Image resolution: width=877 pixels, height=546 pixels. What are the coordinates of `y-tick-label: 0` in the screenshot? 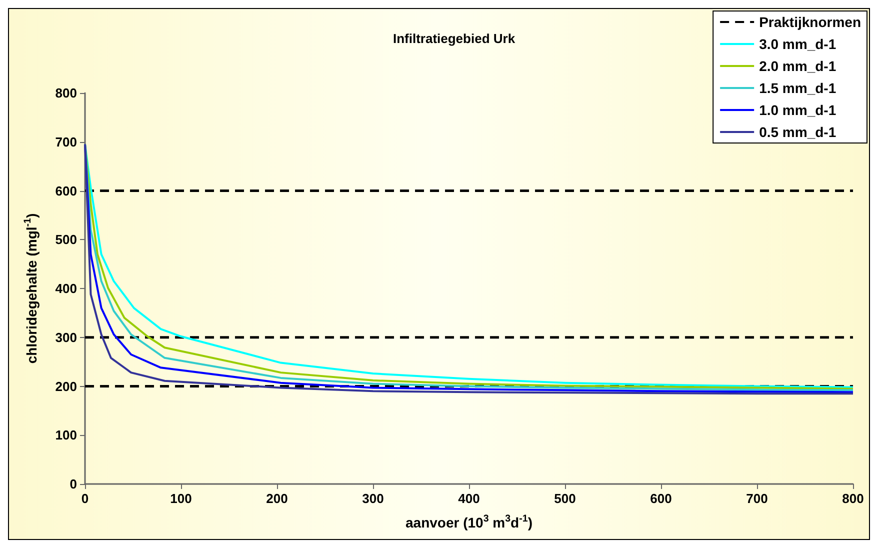 It's located at (73, 484).